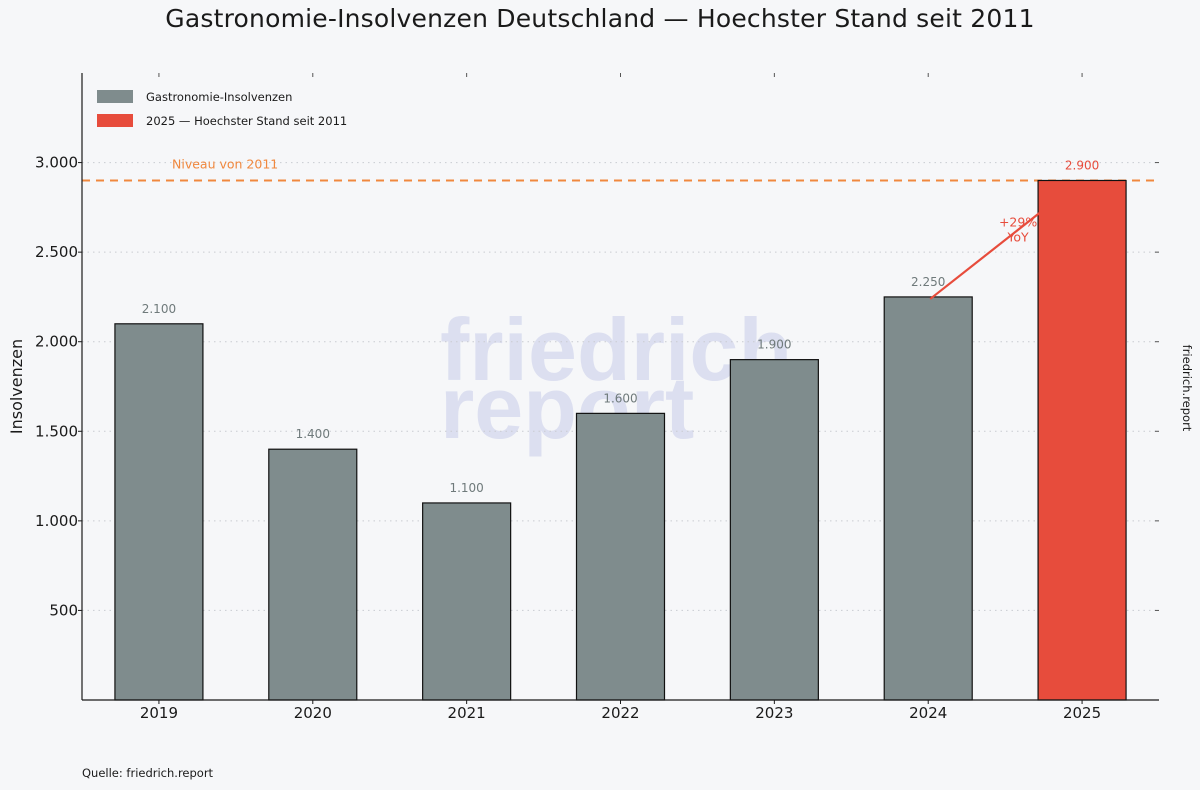 This screenshot has height=790, width=1200. Describe the element at coordinates (620, 713) in the screenshot. I see `x-tick-label-2022: 2022` at that location.